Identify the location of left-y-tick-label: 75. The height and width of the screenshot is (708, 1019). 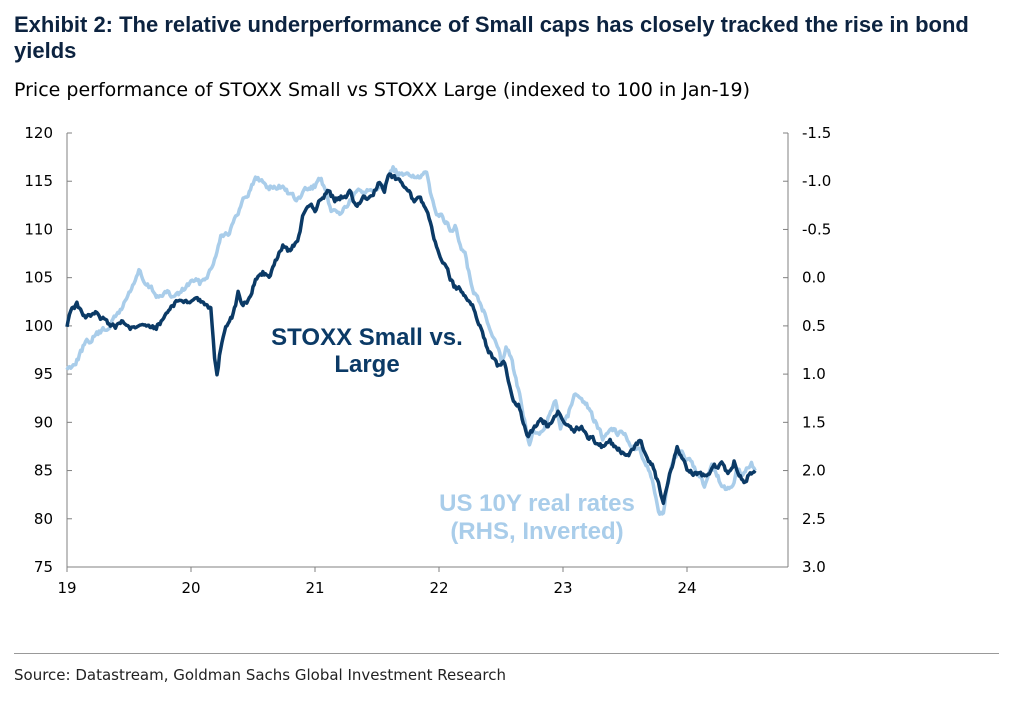
(43, 567).